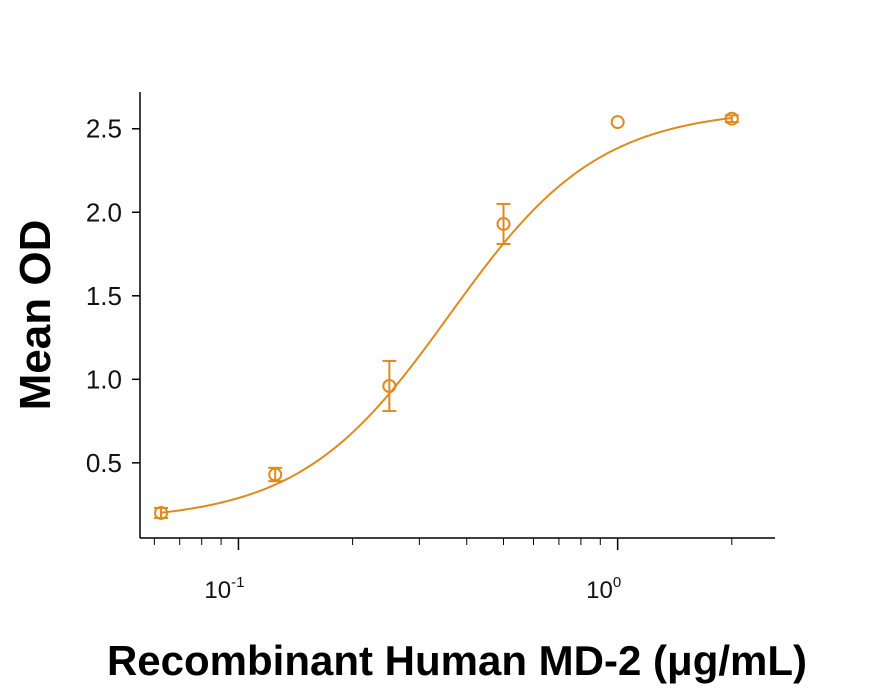 The image size is (875, 690). What do you see at coordinates (224, 589) in the screenshot?
I see `x-tick-label: 10⁻¹` at bounding box center [224, 589].